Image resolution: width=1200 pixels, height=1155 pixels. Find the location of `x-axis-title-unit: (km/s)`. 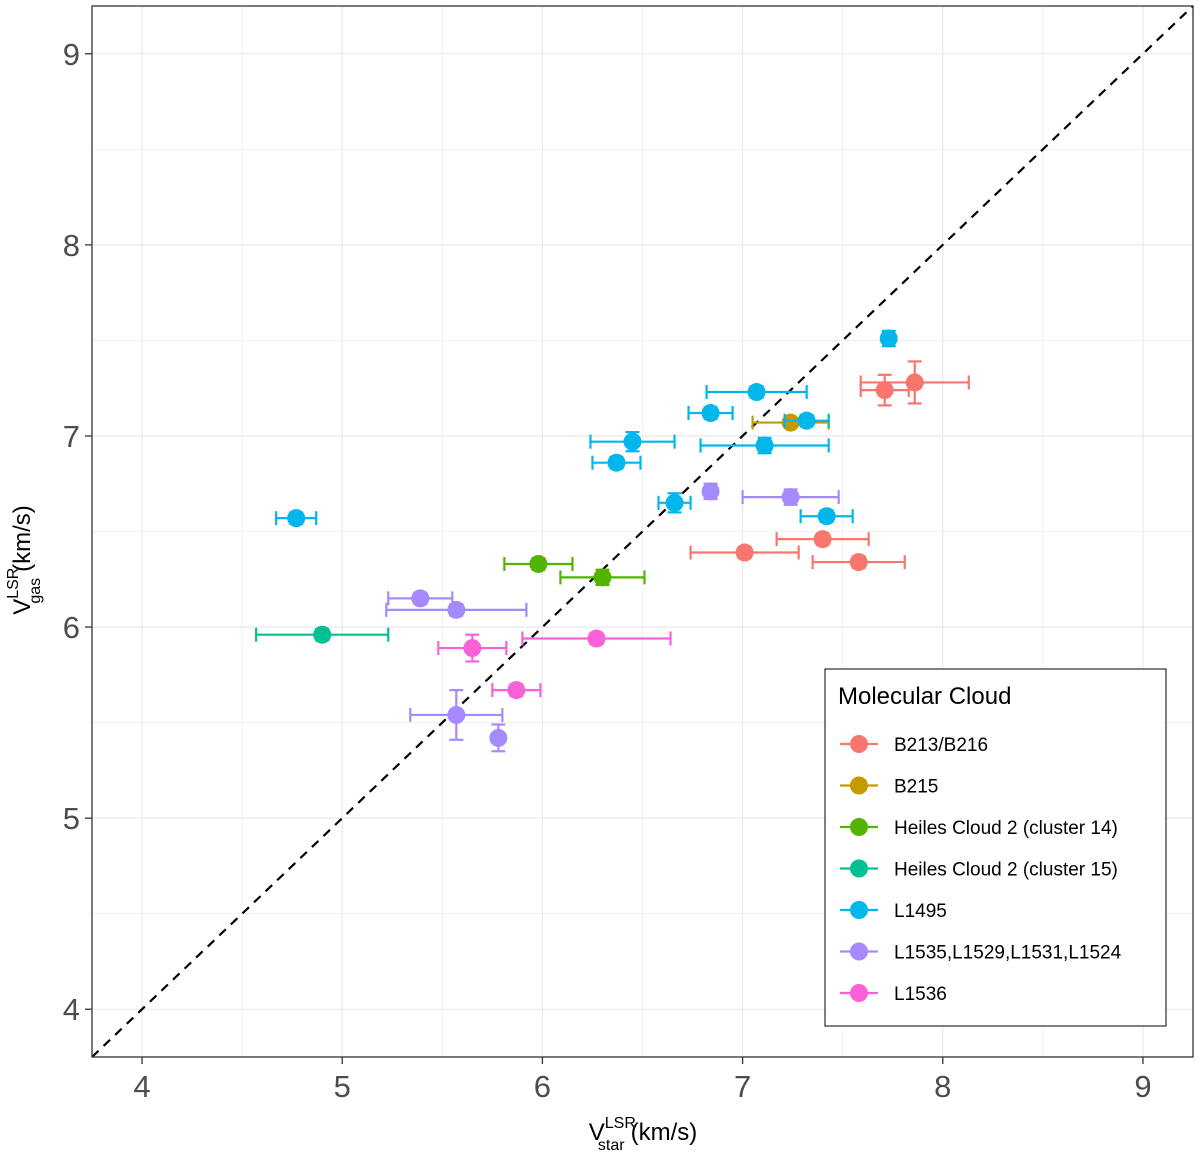

x-axis-title-unit: (km/s) is located at coordinates (664, 1132).